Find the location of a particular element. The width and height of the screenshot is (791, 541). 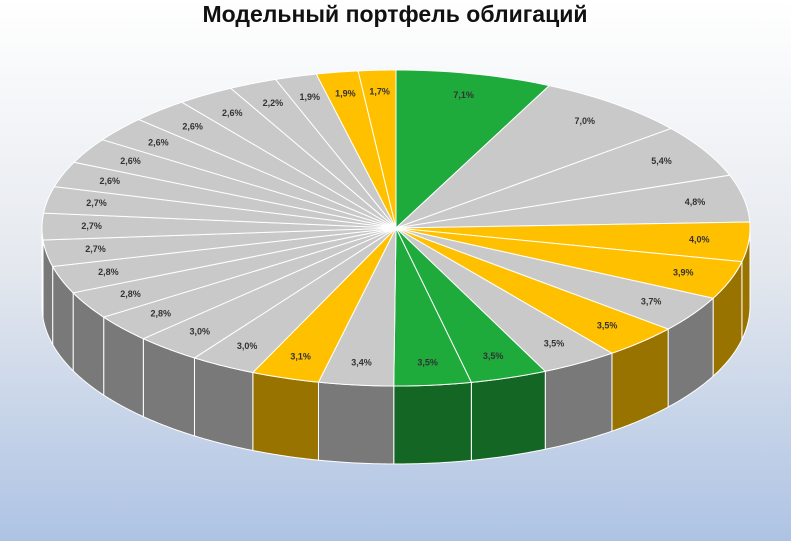

data-label: 3,4% is located at coordinates (361, 362).